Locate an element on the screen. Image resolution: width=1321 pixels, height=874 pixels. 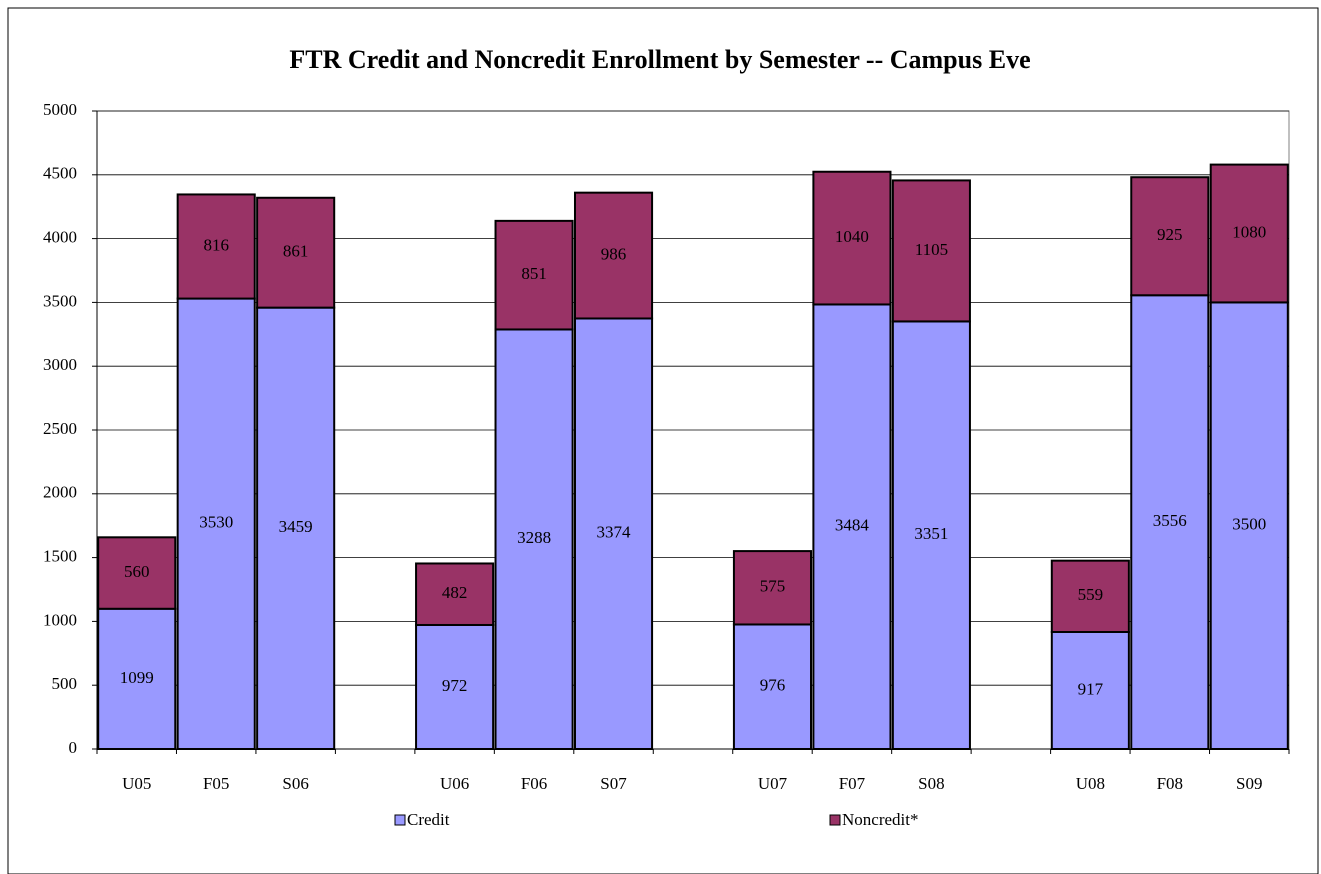
x-tick-label: S06 is located at coordinates (295, 783).